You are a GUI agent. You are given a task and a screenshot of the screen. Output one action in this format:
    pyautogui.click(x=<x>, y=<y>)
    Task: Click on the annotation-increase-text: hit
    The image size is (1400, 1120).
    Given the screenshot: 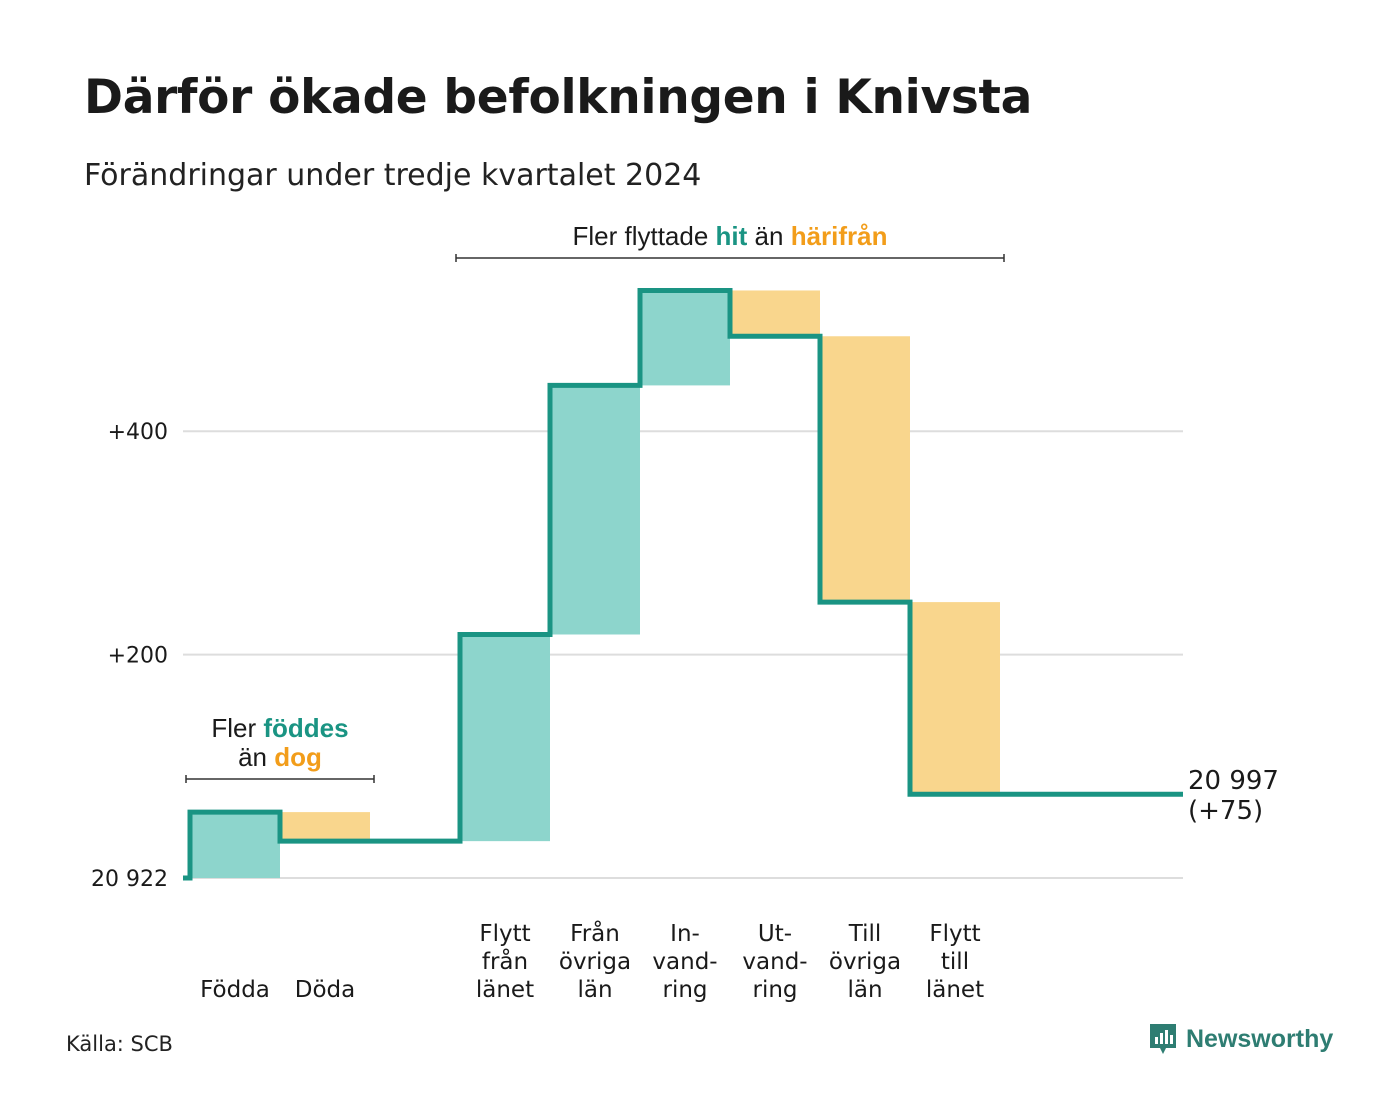 What is the action you would take?
    pyautogui.click(x=732, y=236)
    